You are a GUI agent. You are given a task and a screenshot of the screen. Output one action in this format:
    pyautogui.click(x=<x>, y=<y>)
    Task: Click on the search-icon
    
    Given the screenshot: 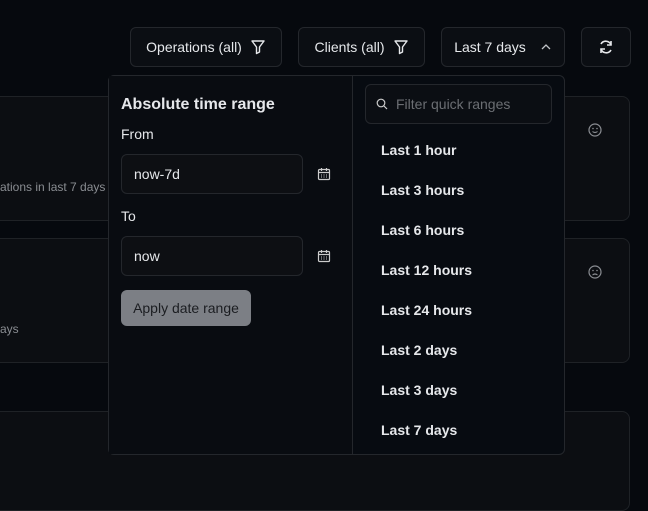 What is the action you would take?
    pyautogui.click(x=382, y=104)
    